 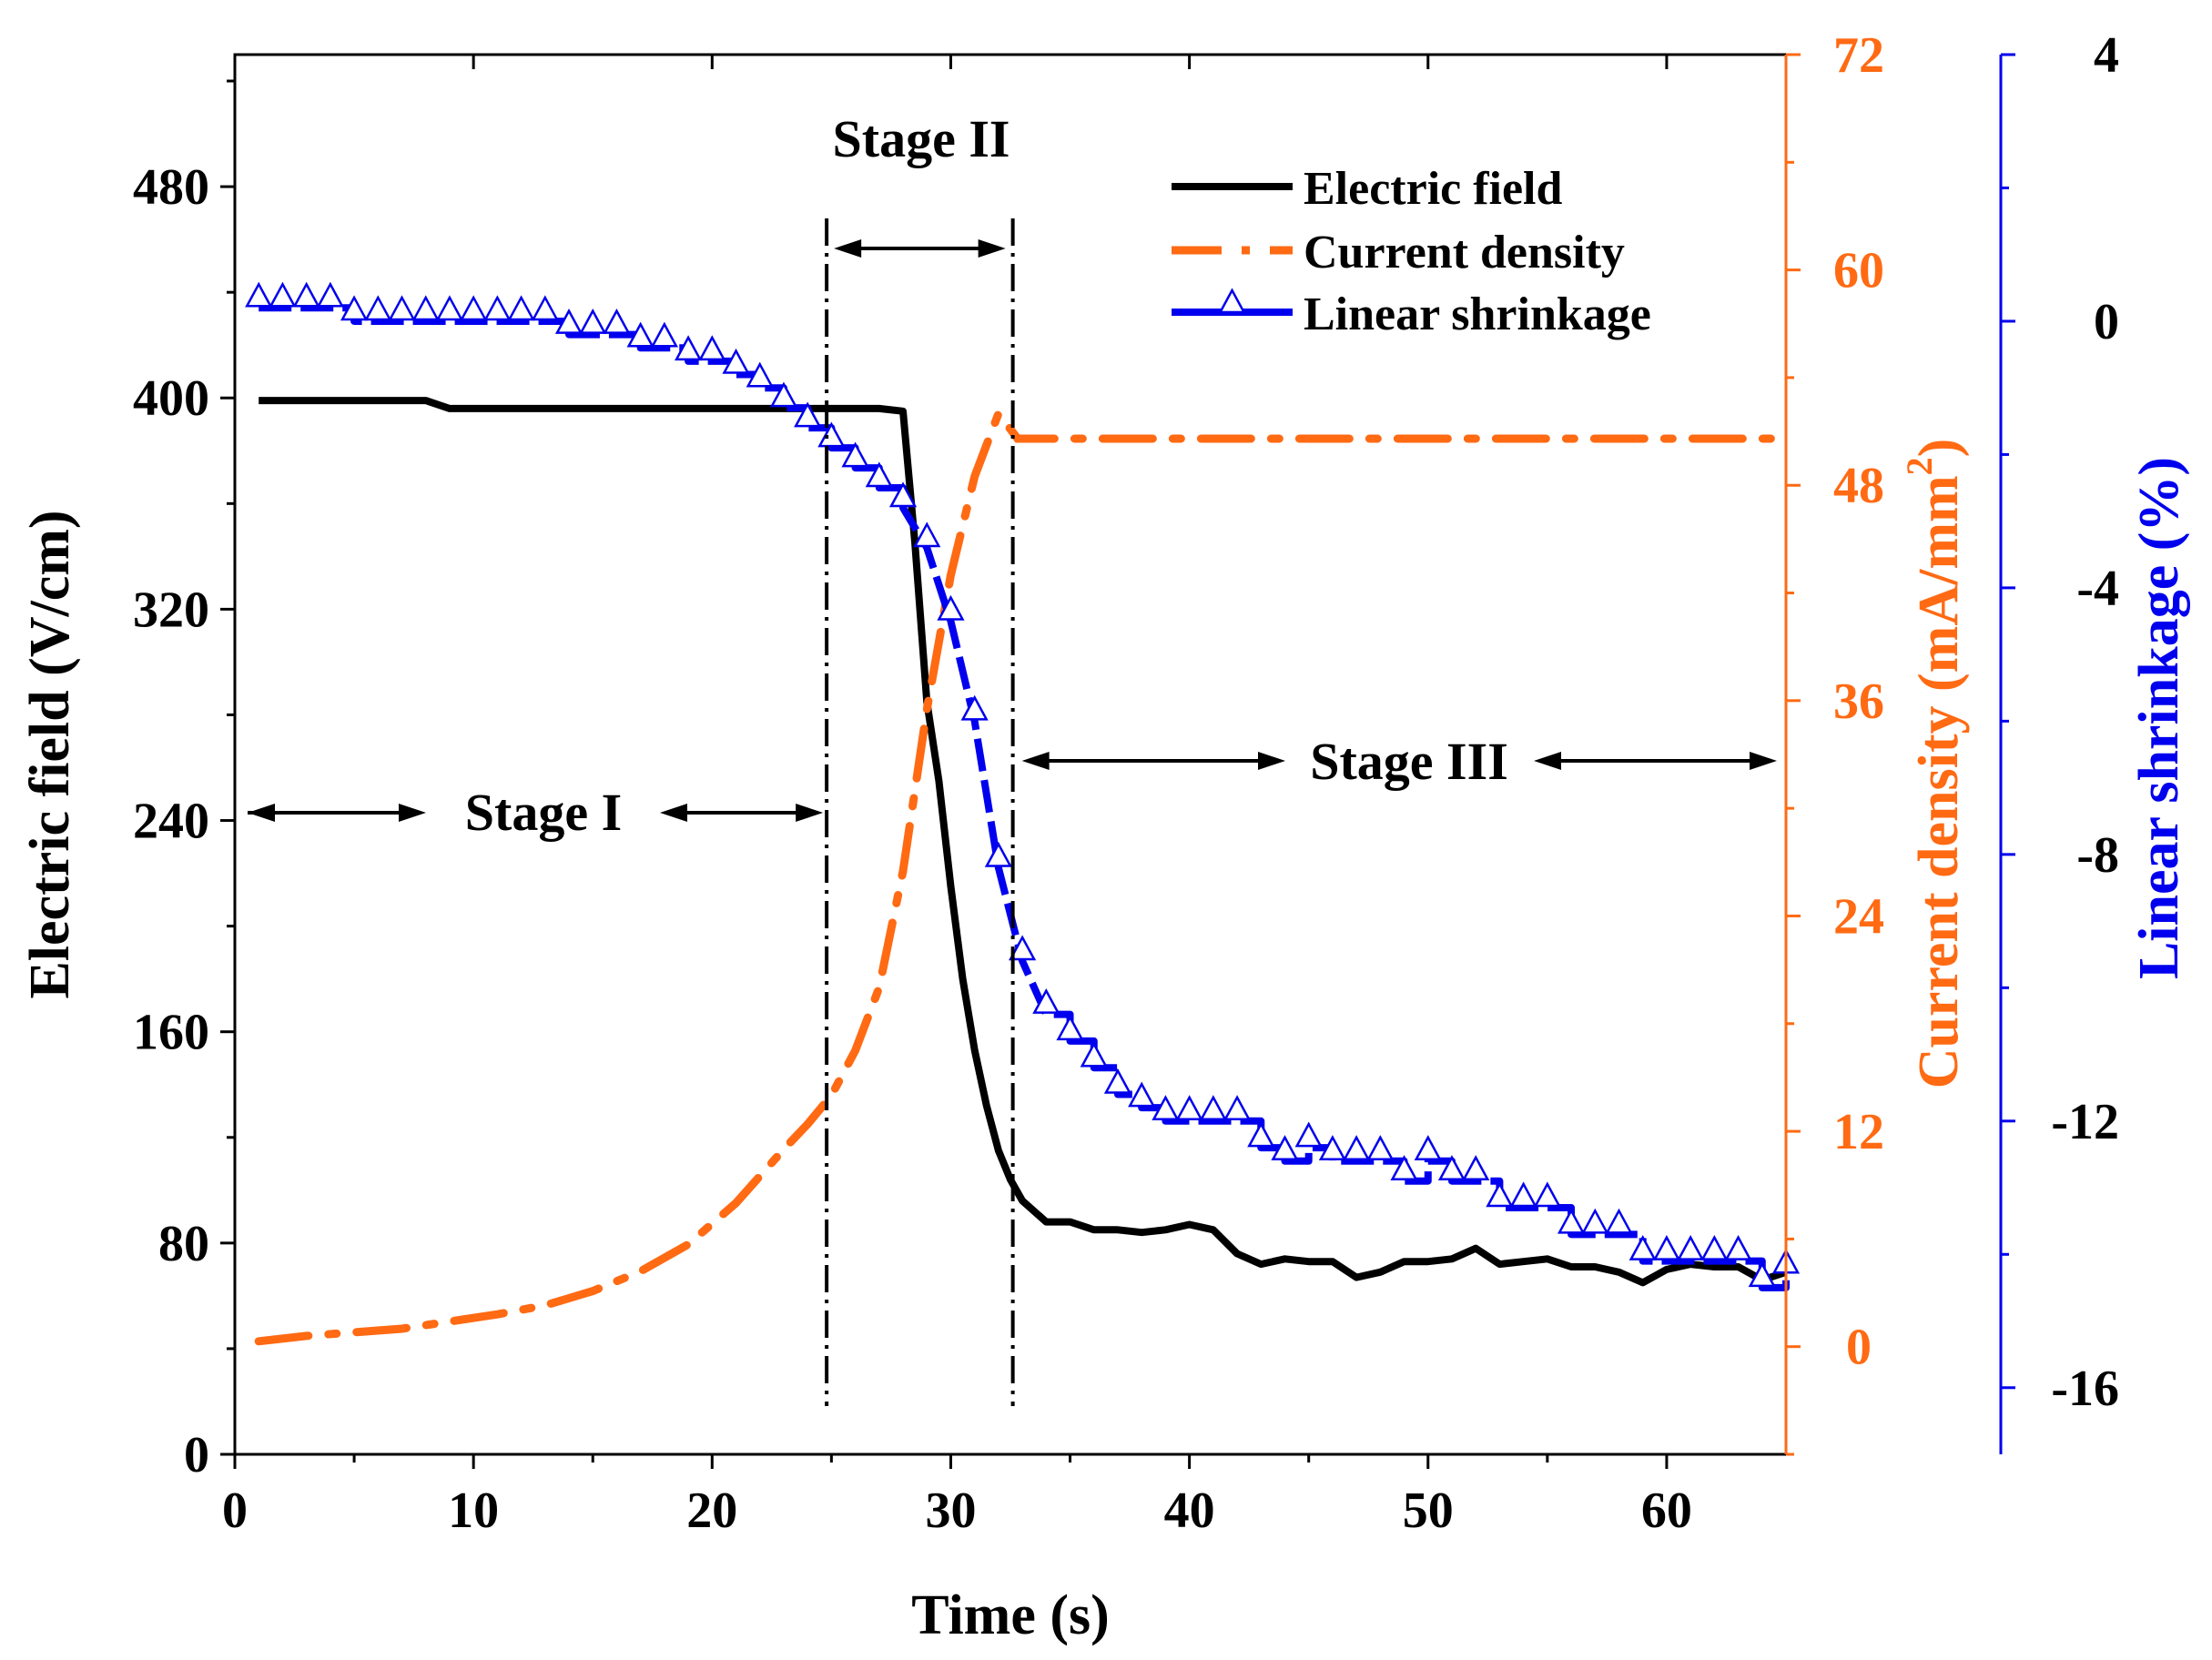 I want to click on legend-current-label: Current density, so click(x=1464, y=252).